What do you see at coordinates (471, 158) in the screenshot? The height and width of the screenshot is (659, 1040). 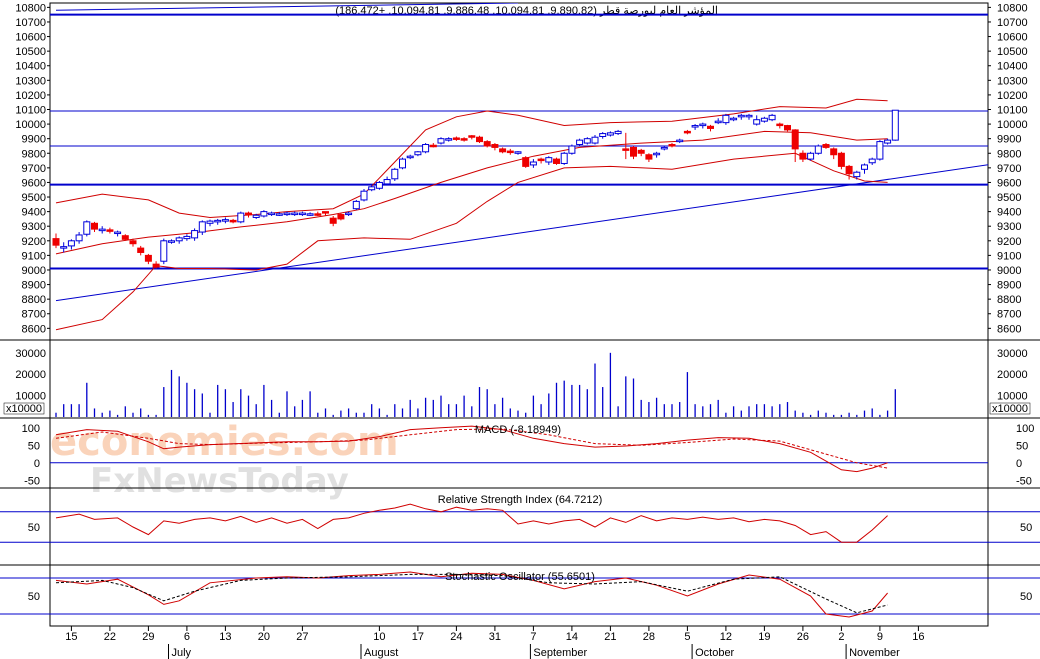 I see `bollinger-upper` at bounding box center [471, 158].